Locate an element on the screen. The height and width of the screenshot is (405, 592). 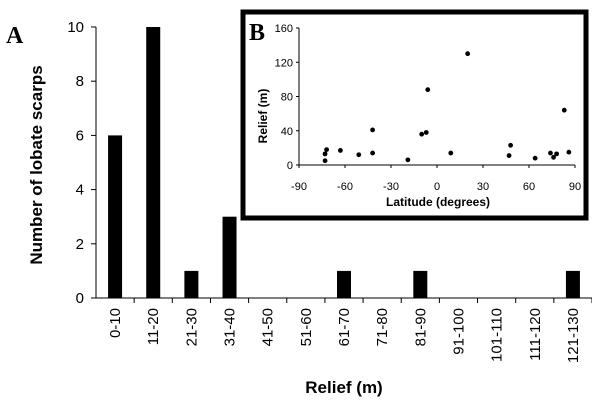
histogram-y-tick-label: 4 is located at coordinates (80, 190).